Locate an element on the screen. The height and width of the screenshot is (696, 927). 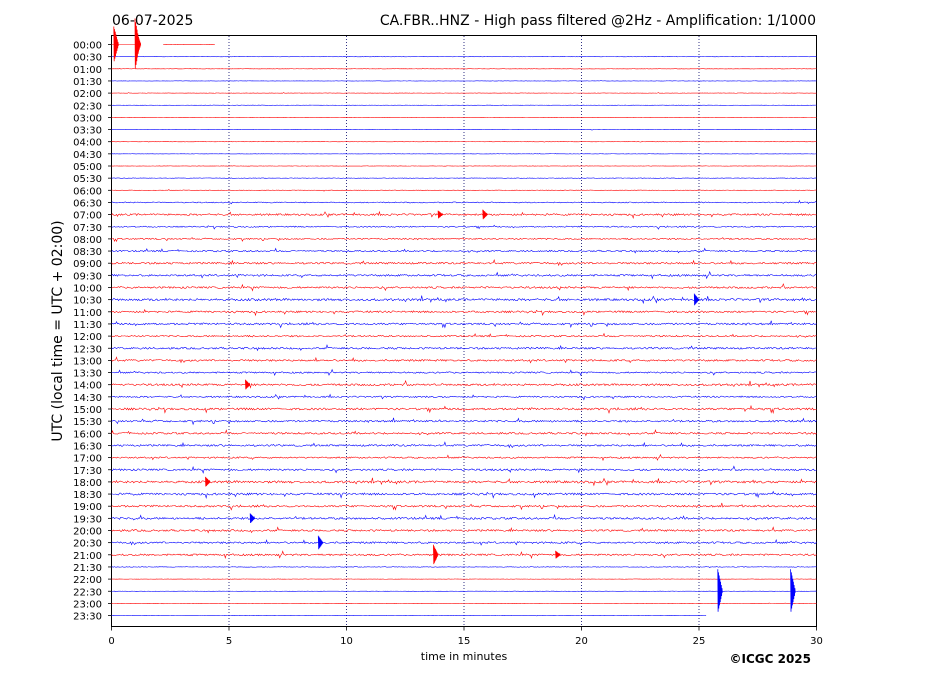
row-label-0030: 00:30 is located at coordinates (87, 58).